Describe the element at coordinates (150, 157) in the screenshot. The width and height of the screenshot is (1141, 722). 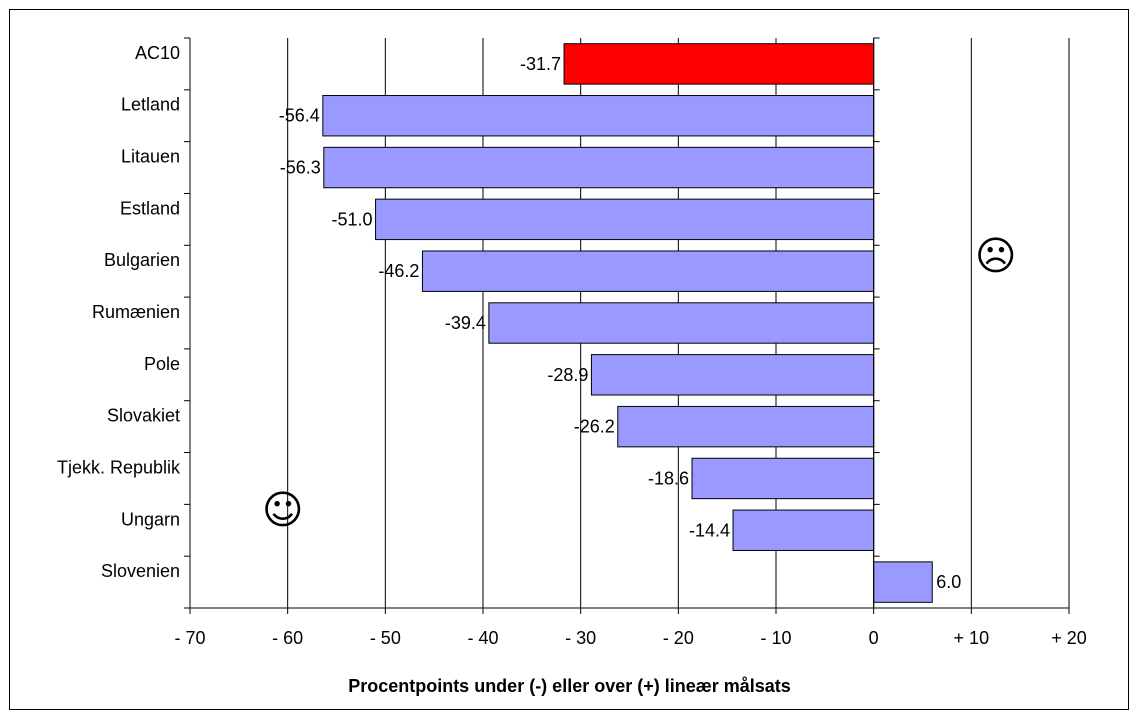
I see `category-label: Litauen` at that location.